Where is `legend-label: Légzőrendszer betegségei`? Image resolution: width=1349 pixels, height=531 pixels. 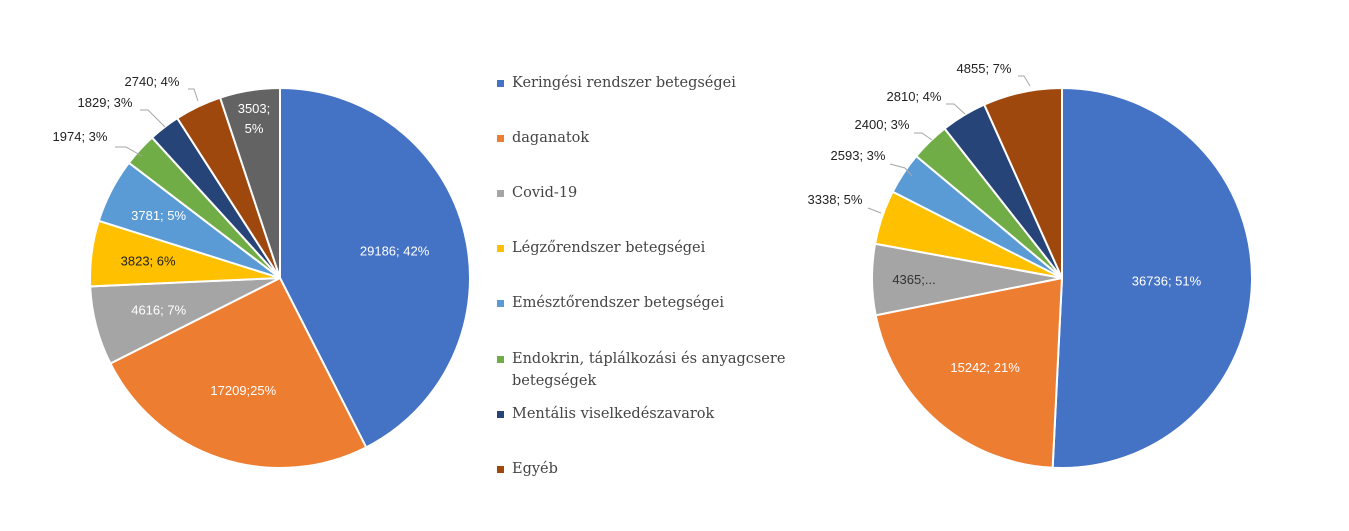 legend-label: Légzőrendszer betegségei is located at coordinates (609, 248).